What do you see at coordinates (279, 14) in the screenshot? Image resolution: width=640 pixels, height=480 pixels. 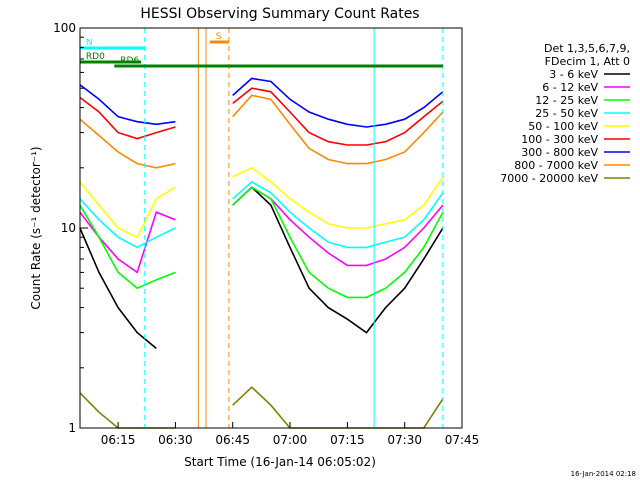 I see `chart-title: HESSI Observing Summary Count Rates` at bounding box center [279, 14].